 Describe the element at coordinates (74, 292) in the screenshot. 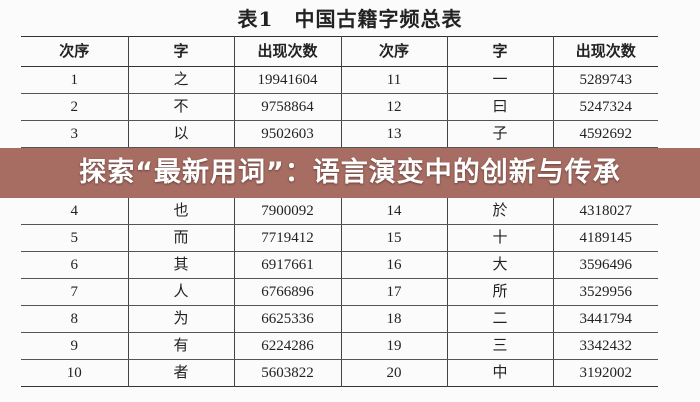

I see `table-cell: 7` at that location.